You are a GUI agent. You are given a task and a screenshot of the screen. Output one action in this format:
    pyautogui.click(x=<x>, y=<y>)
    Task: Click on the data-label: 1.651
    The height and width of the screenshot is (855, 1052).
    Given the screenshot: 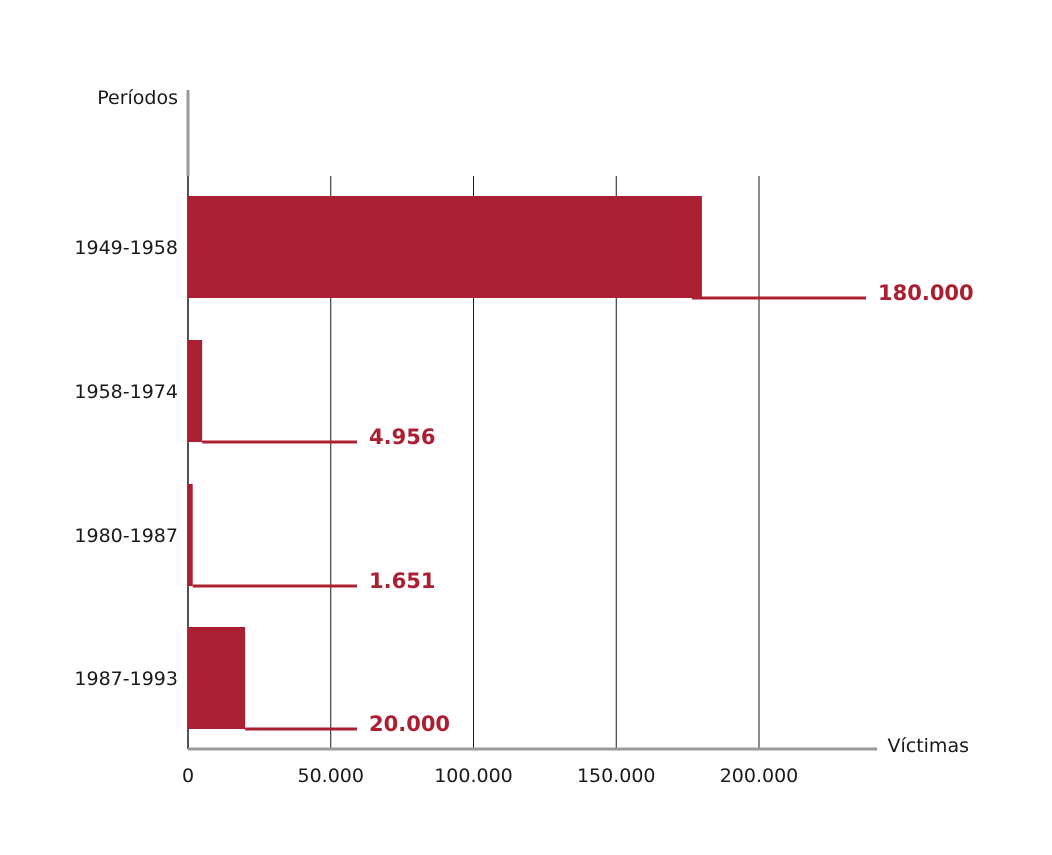 What is the action you would take?
    pyautogui.click(x=402, y=581)
    